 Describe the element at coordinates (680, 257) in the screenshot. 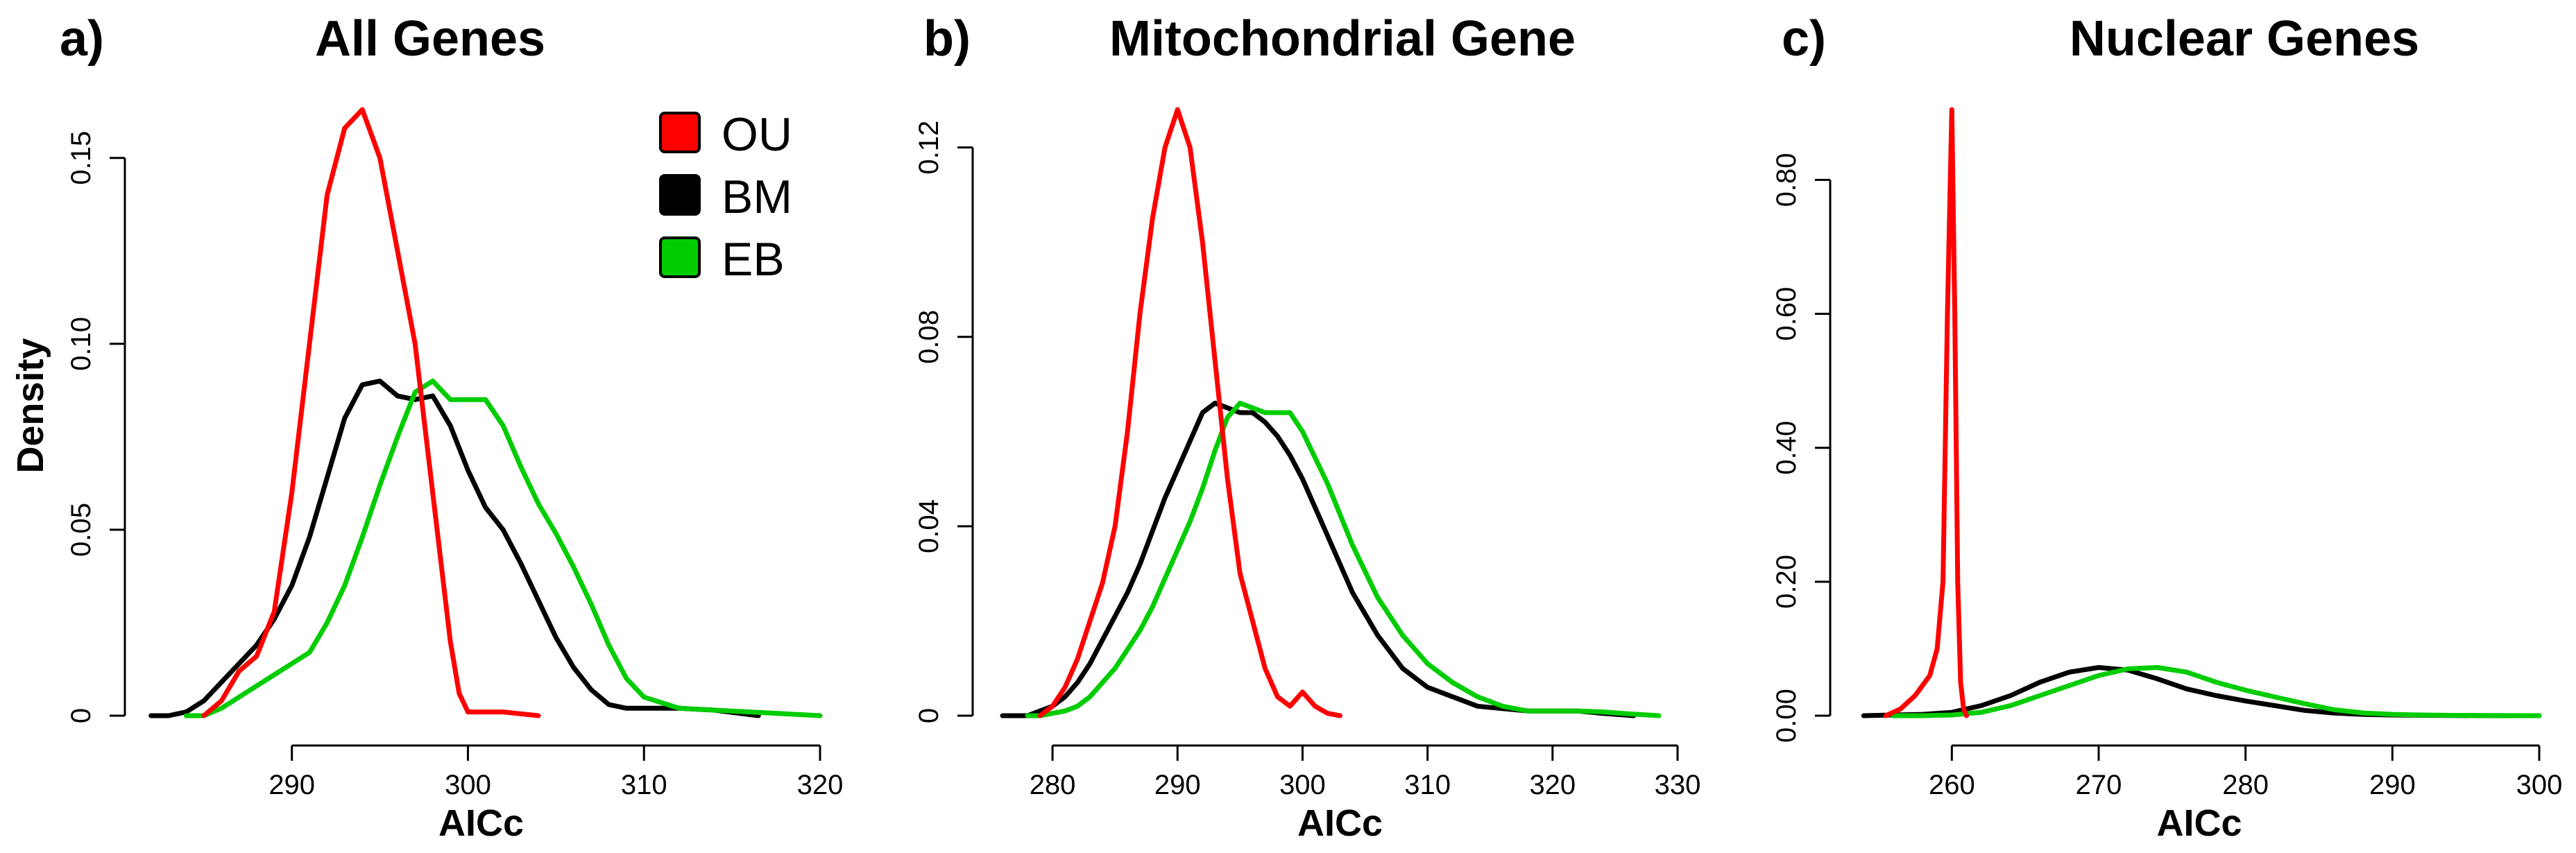

I see `legend-swatch-eb` at that location.